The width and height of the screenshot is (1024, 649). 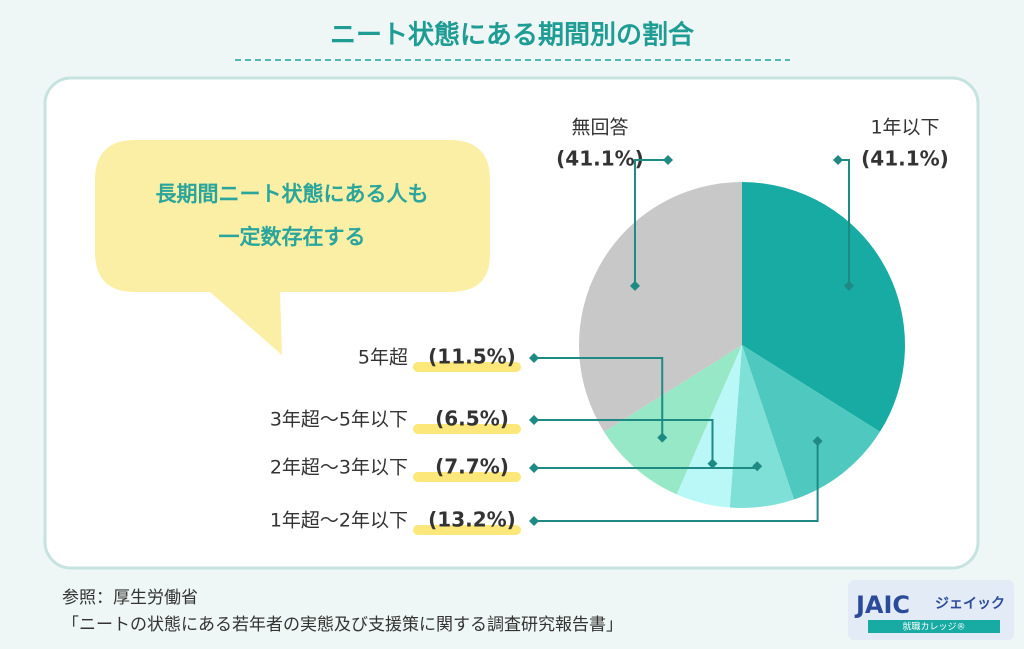 I want to click on source: 参照：厚生労働省, so click(x=130, y=598).